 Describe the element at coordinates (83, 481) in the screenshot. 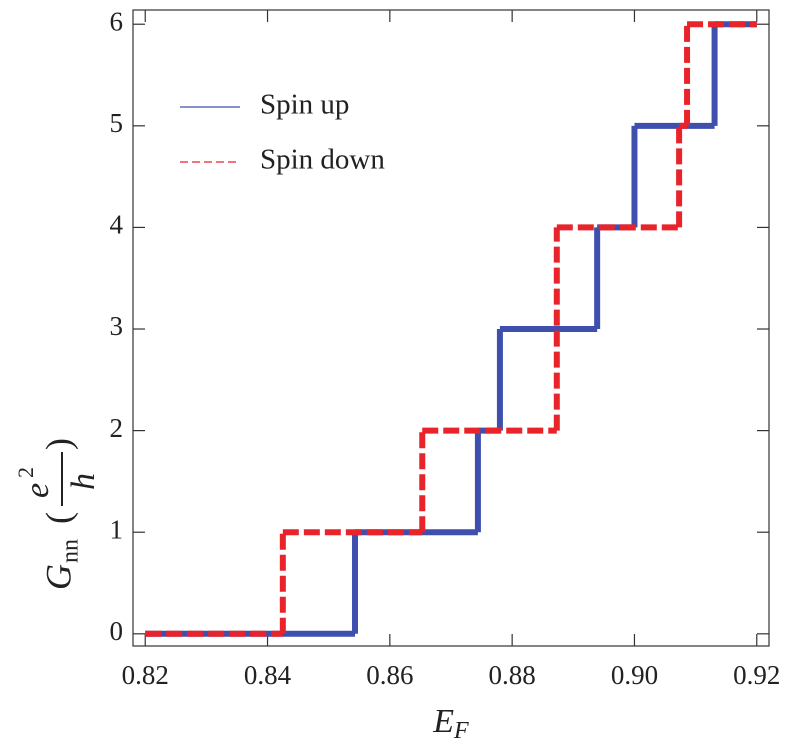

I see `y-label-denominator: h` at that location.